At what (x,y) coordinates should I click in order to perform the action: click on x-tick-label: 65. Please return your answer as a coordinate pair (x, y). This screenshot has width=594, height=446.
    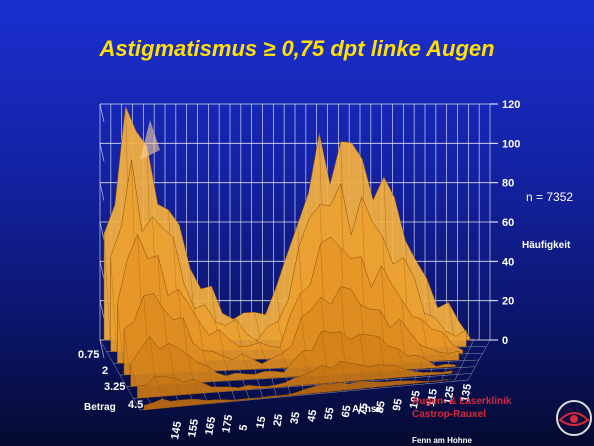
    Looking at the image, I should click on (347, 411).